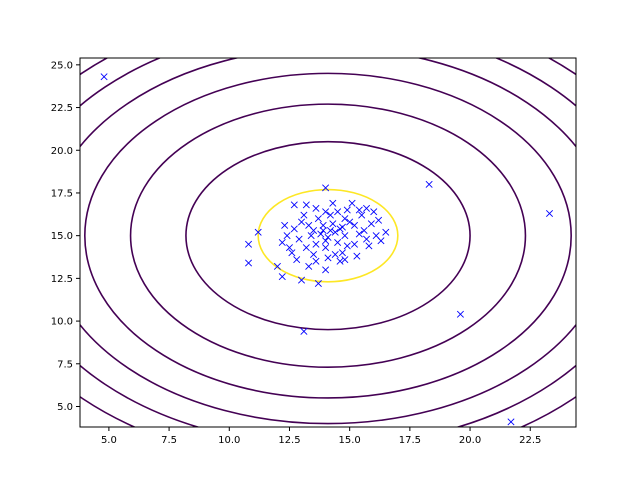 This screenshot has width=640, height=480. Describe the element at coordinates (62, 193) in the screenshot. I see `y-tick-label: 17.5` at that location.